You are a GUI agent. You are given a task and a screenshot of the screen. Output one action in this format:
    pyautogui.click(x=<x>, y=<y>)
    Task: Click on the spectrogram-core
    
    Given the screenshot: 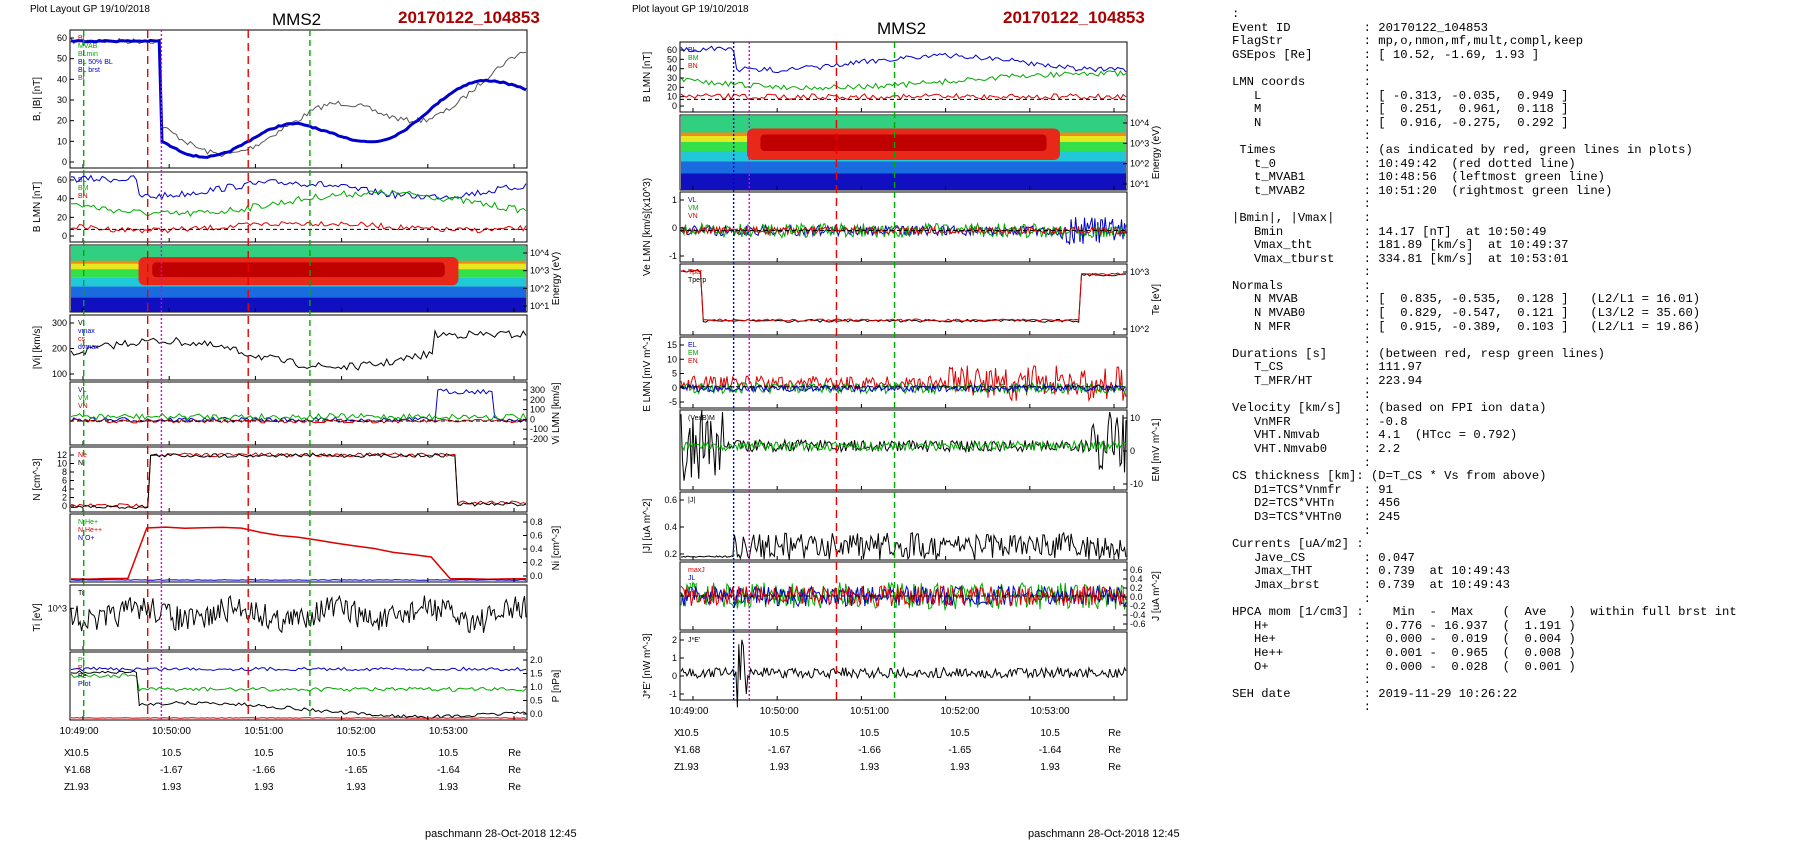 What is the action you would take?
    pyautogui.click(x=298, y=270)
    